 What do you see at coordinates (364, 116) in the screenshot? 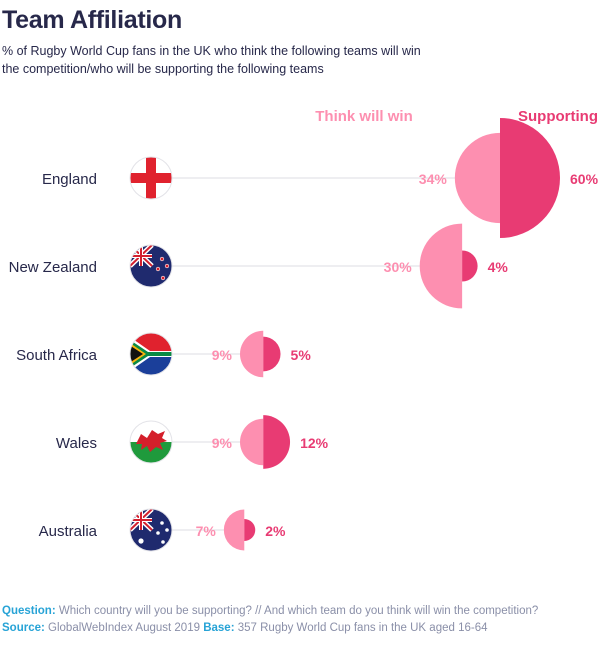
I see `legend-think: Think will win` at bounding box center [364, 116].